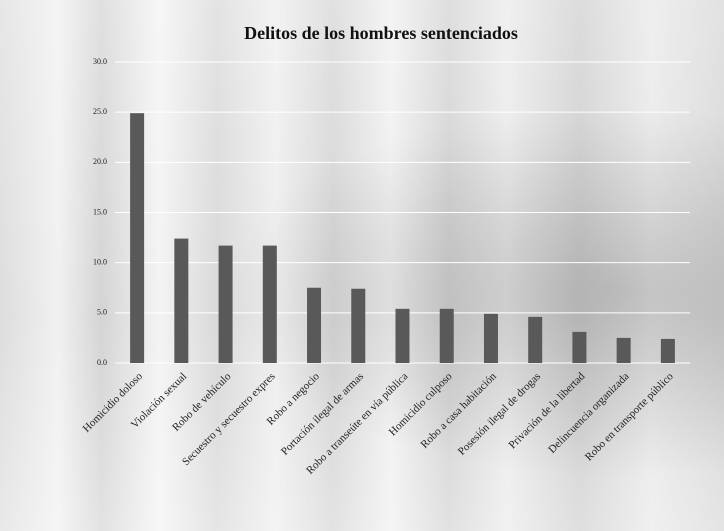 Image resolution: width=724 pixels, height=531 pixels. What do you see at coordinates (458, 410) in the screenshot?
I see `x-tick-label: Robo a casa habitación` at bounding box center [458, 410].